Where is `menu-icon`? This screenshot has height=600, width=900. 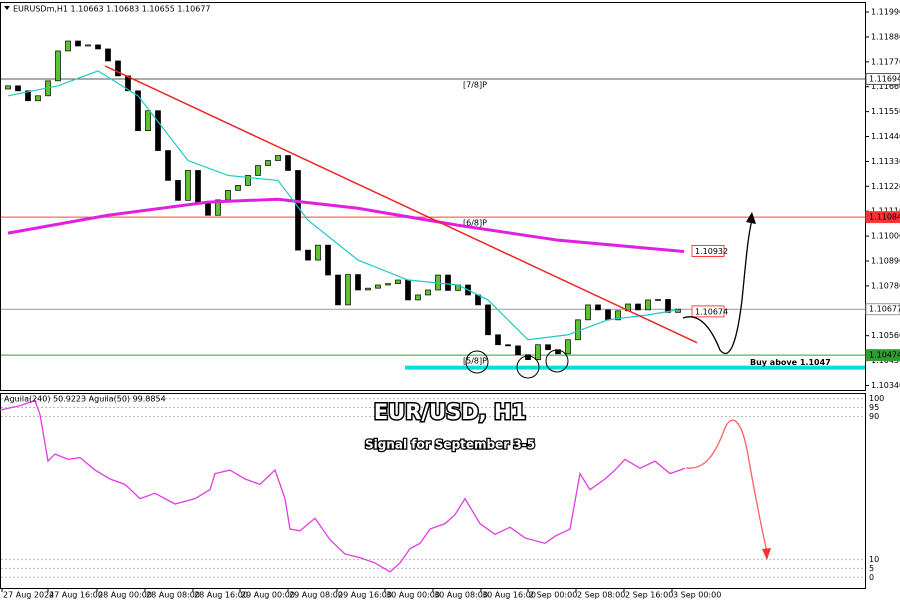
menu-icon is located at coordinates (7, 8).